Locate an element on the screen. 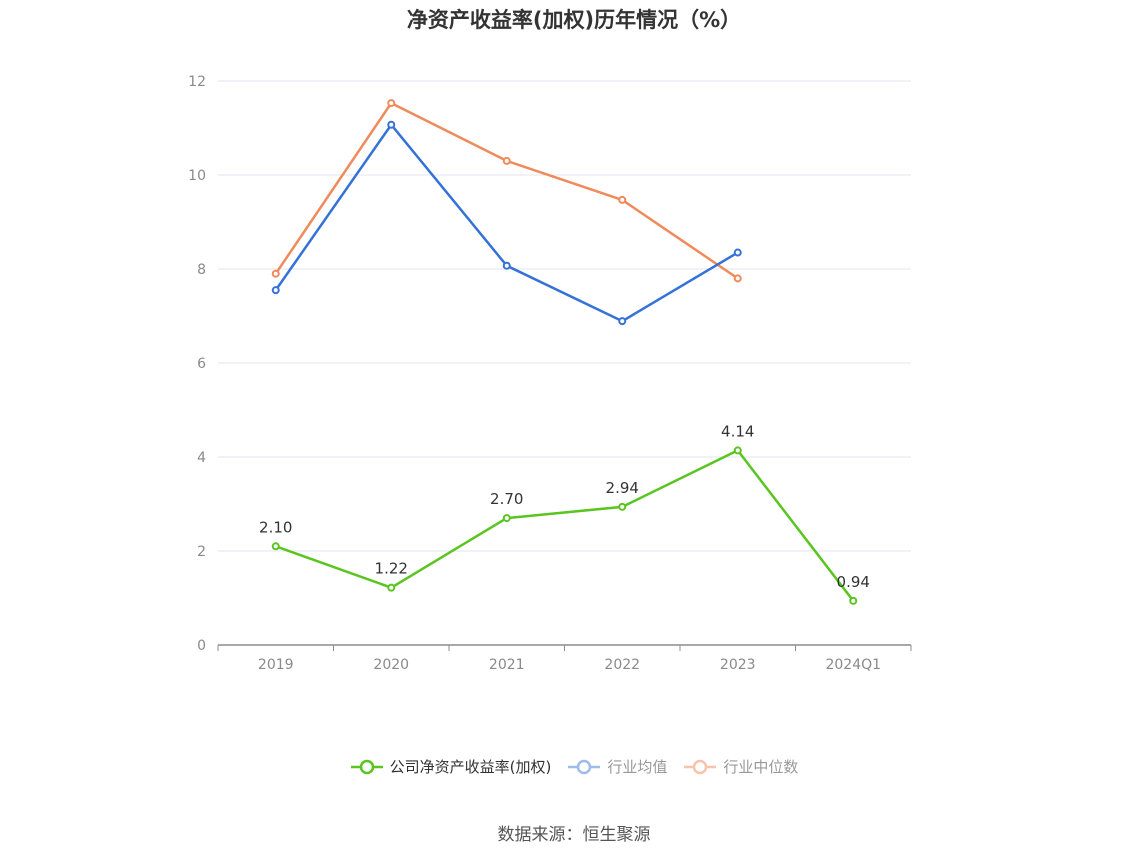 This screenshot has width=1148, height=859. data-label: 2.70 is located at coordinates (506, 499).